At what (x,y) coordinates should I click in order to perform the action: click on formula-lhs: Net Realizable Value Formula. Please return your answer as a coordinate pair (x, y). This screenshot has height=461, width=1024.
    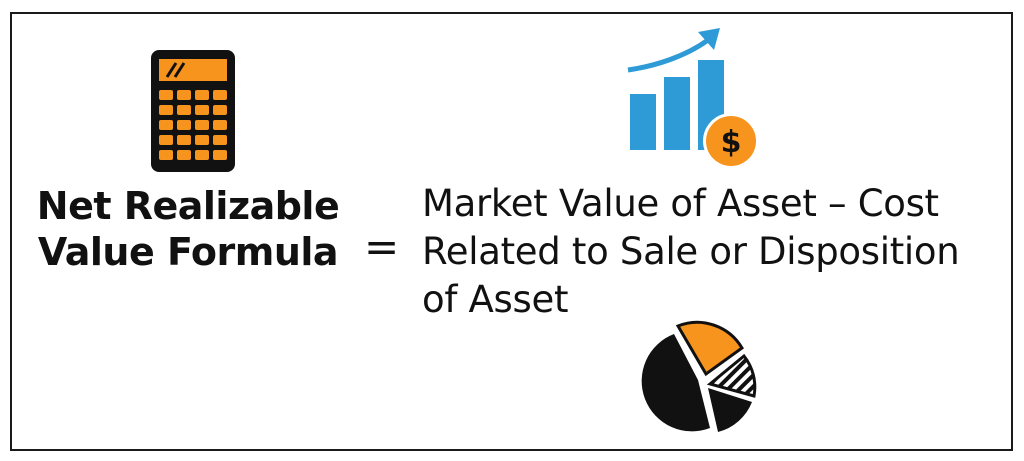
    Looking at the image, I should click on (188, 229).